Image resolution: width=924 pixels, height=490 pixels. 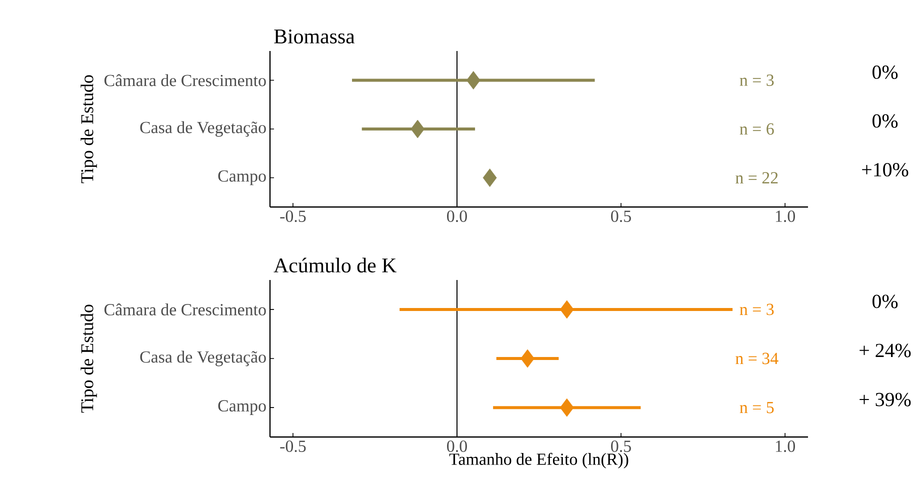 What do you see at coordinates (757, 408) in the screenshot?
I see `annotation: n = 5` at bounding box center [757, 408].